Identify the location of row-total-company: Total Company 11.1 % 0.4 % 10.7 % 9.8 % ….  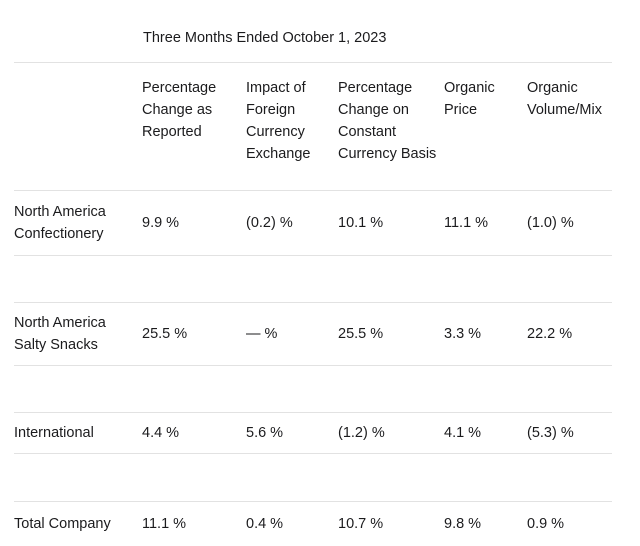
(313, 523).